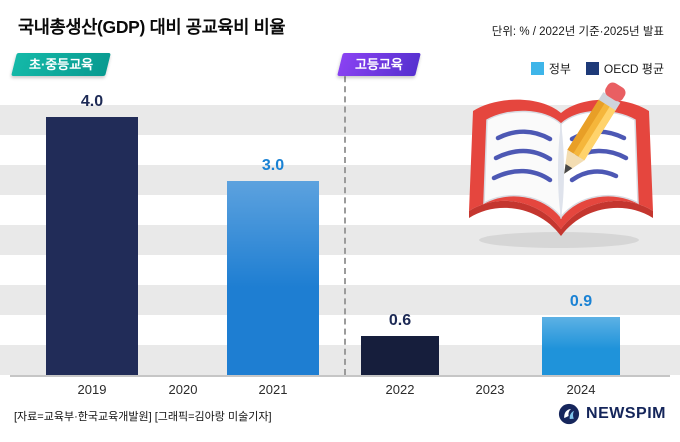  I want to click on credit-text: [그래픽=김아랑 미술기자], so click(213, 417).